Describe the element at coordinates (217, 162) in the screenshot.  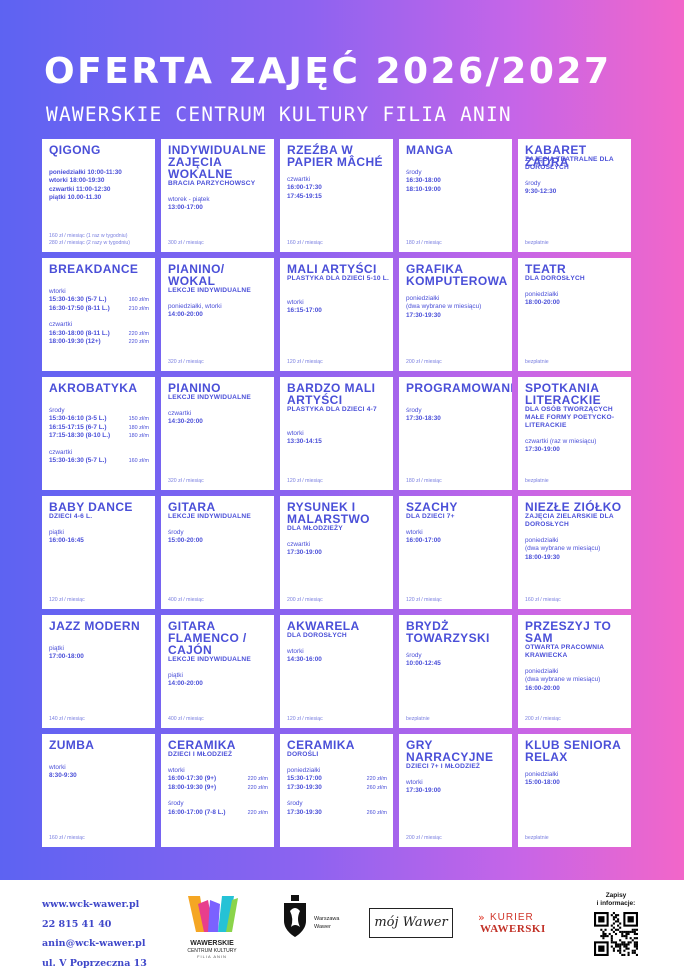
I see `class-name: INDYWIDUALNE ZAJĘCIA WOKALNE` at that location.